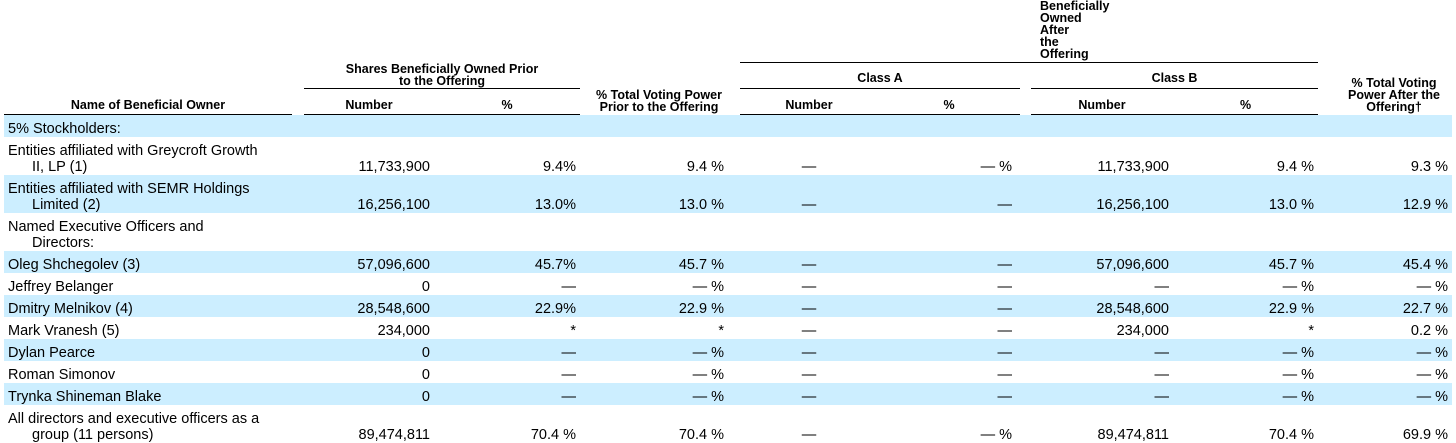  Describe the element at coordinates (403, 330) in the screenshot. I see `prior-number-cell: 234,000` at that location.